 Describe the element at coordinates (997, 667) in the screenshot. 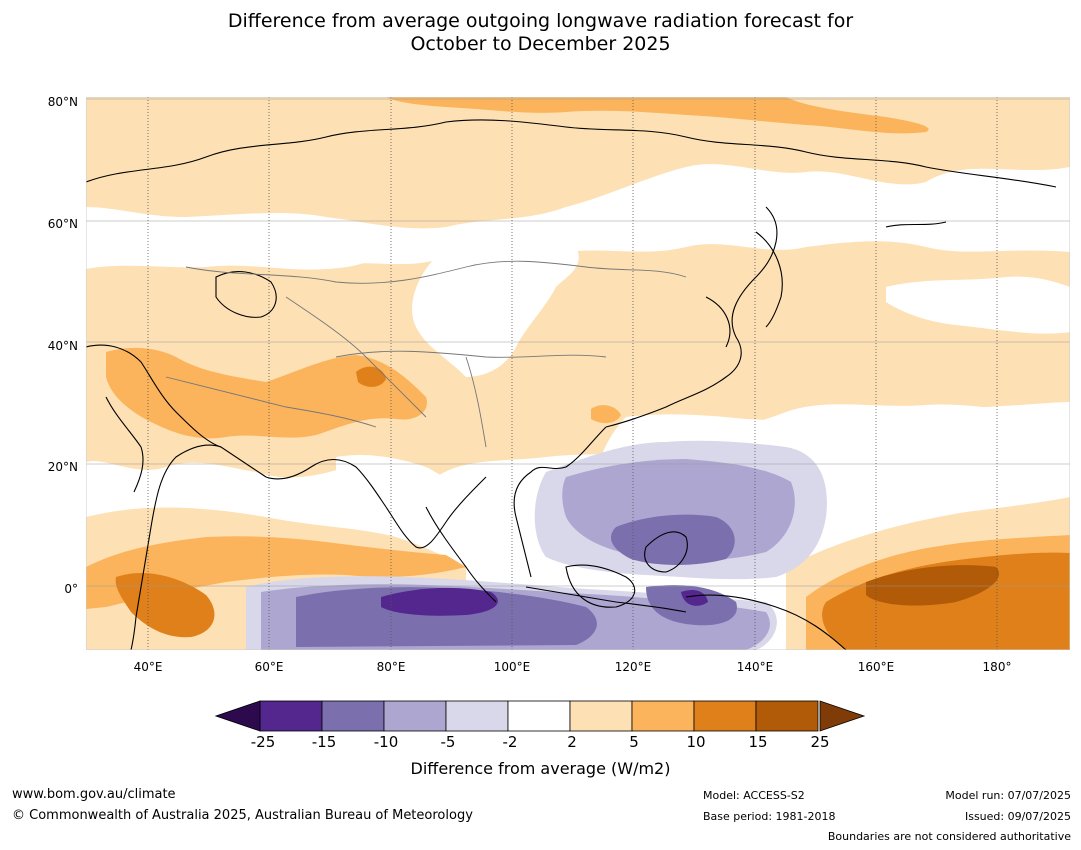

I see `lon-label-180: 180°` at that location.